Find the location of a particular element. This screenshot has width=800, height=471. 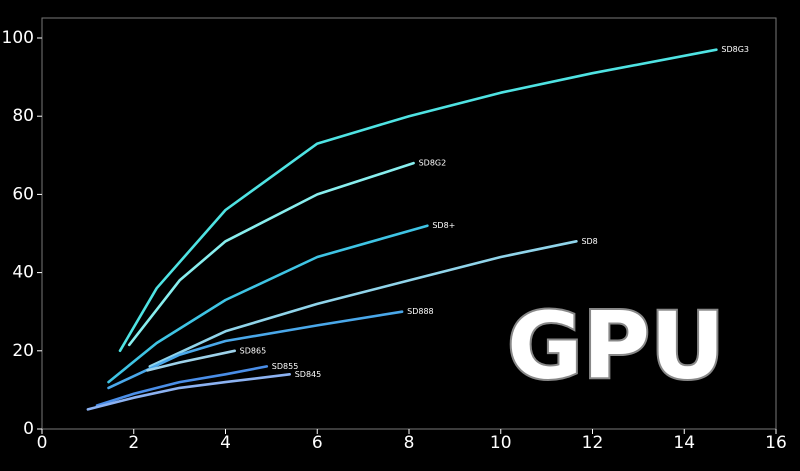

x-tick-label: 4 is located at coordinates (225, 443).